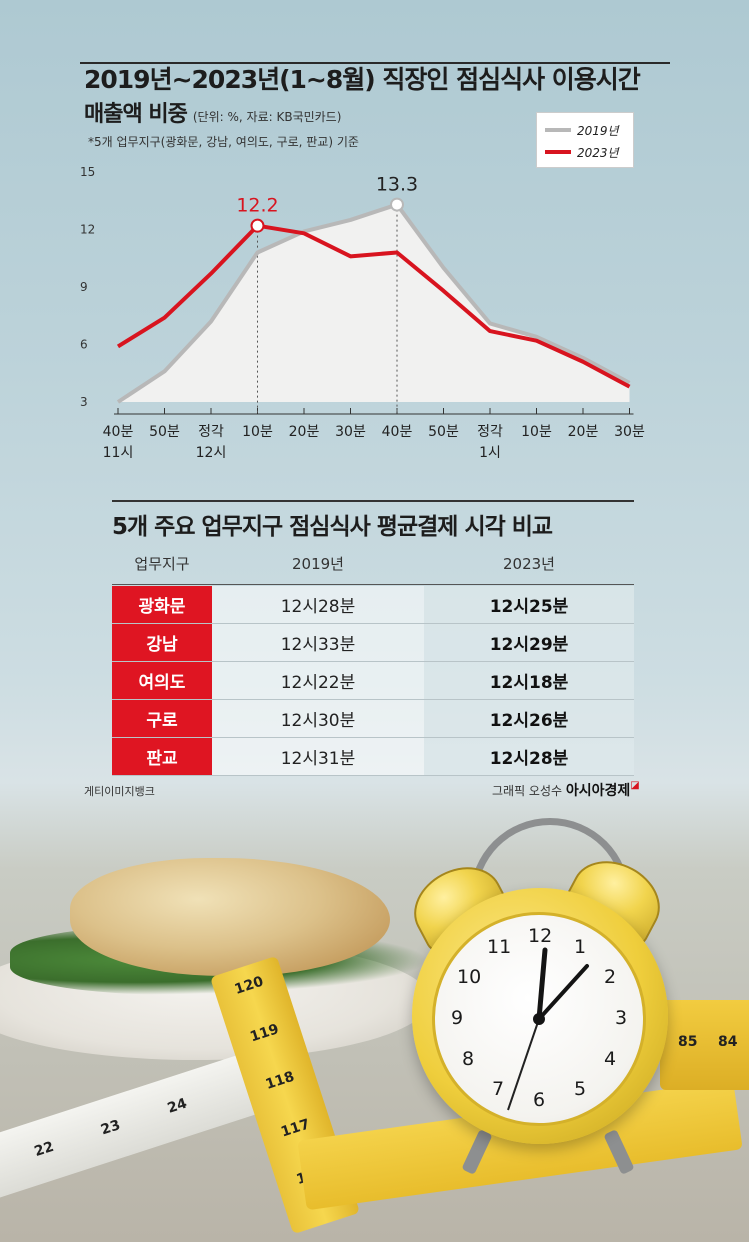  I want to click on table-header-2023: 2023년, so click(529, 564).